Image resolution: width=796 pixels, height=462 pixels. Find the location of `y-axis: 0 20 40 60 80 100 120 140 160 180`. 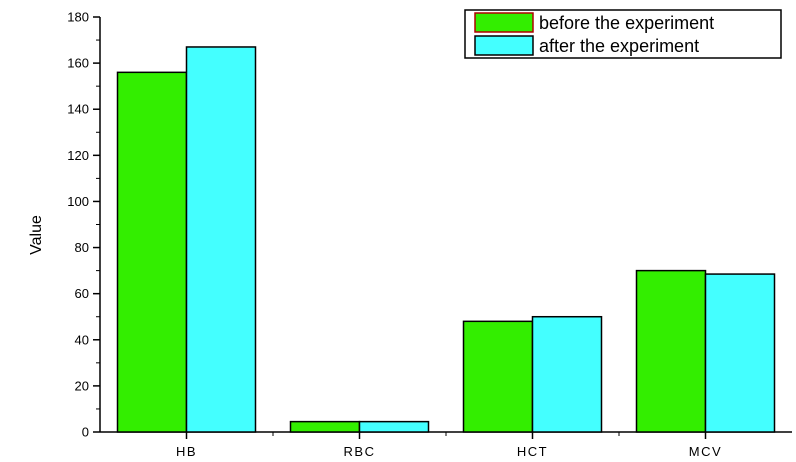

y-axis: 0 20 40 60 80 100 120 140 160 180 is located at coordinates (84, 225).